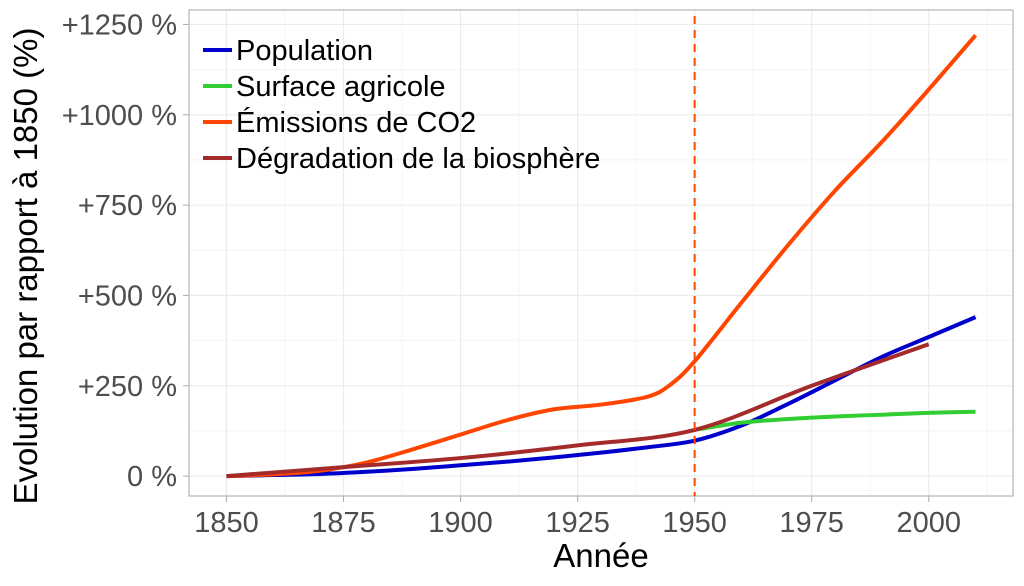  I want to click on y-tick-label: +1250 %, so click(119, 25).